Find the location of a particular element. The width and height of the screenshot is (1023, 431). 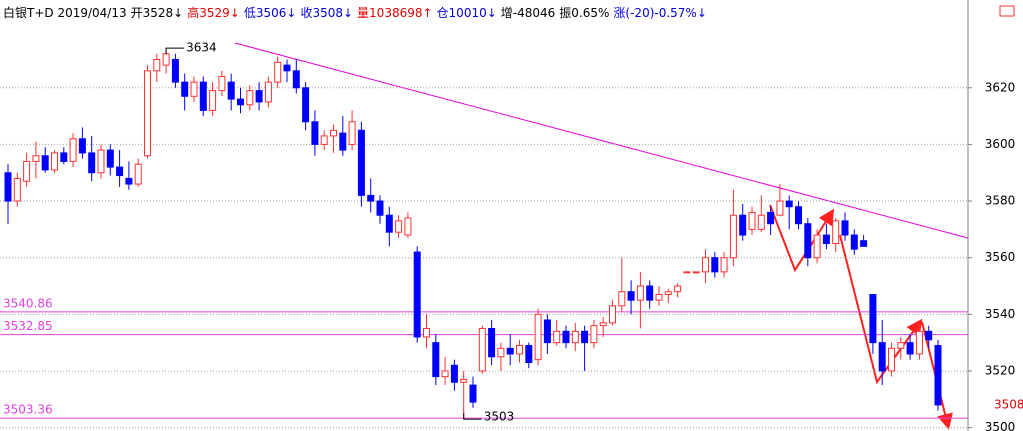

header-item: 仓10010↓ is located at coordinates (466, 13).